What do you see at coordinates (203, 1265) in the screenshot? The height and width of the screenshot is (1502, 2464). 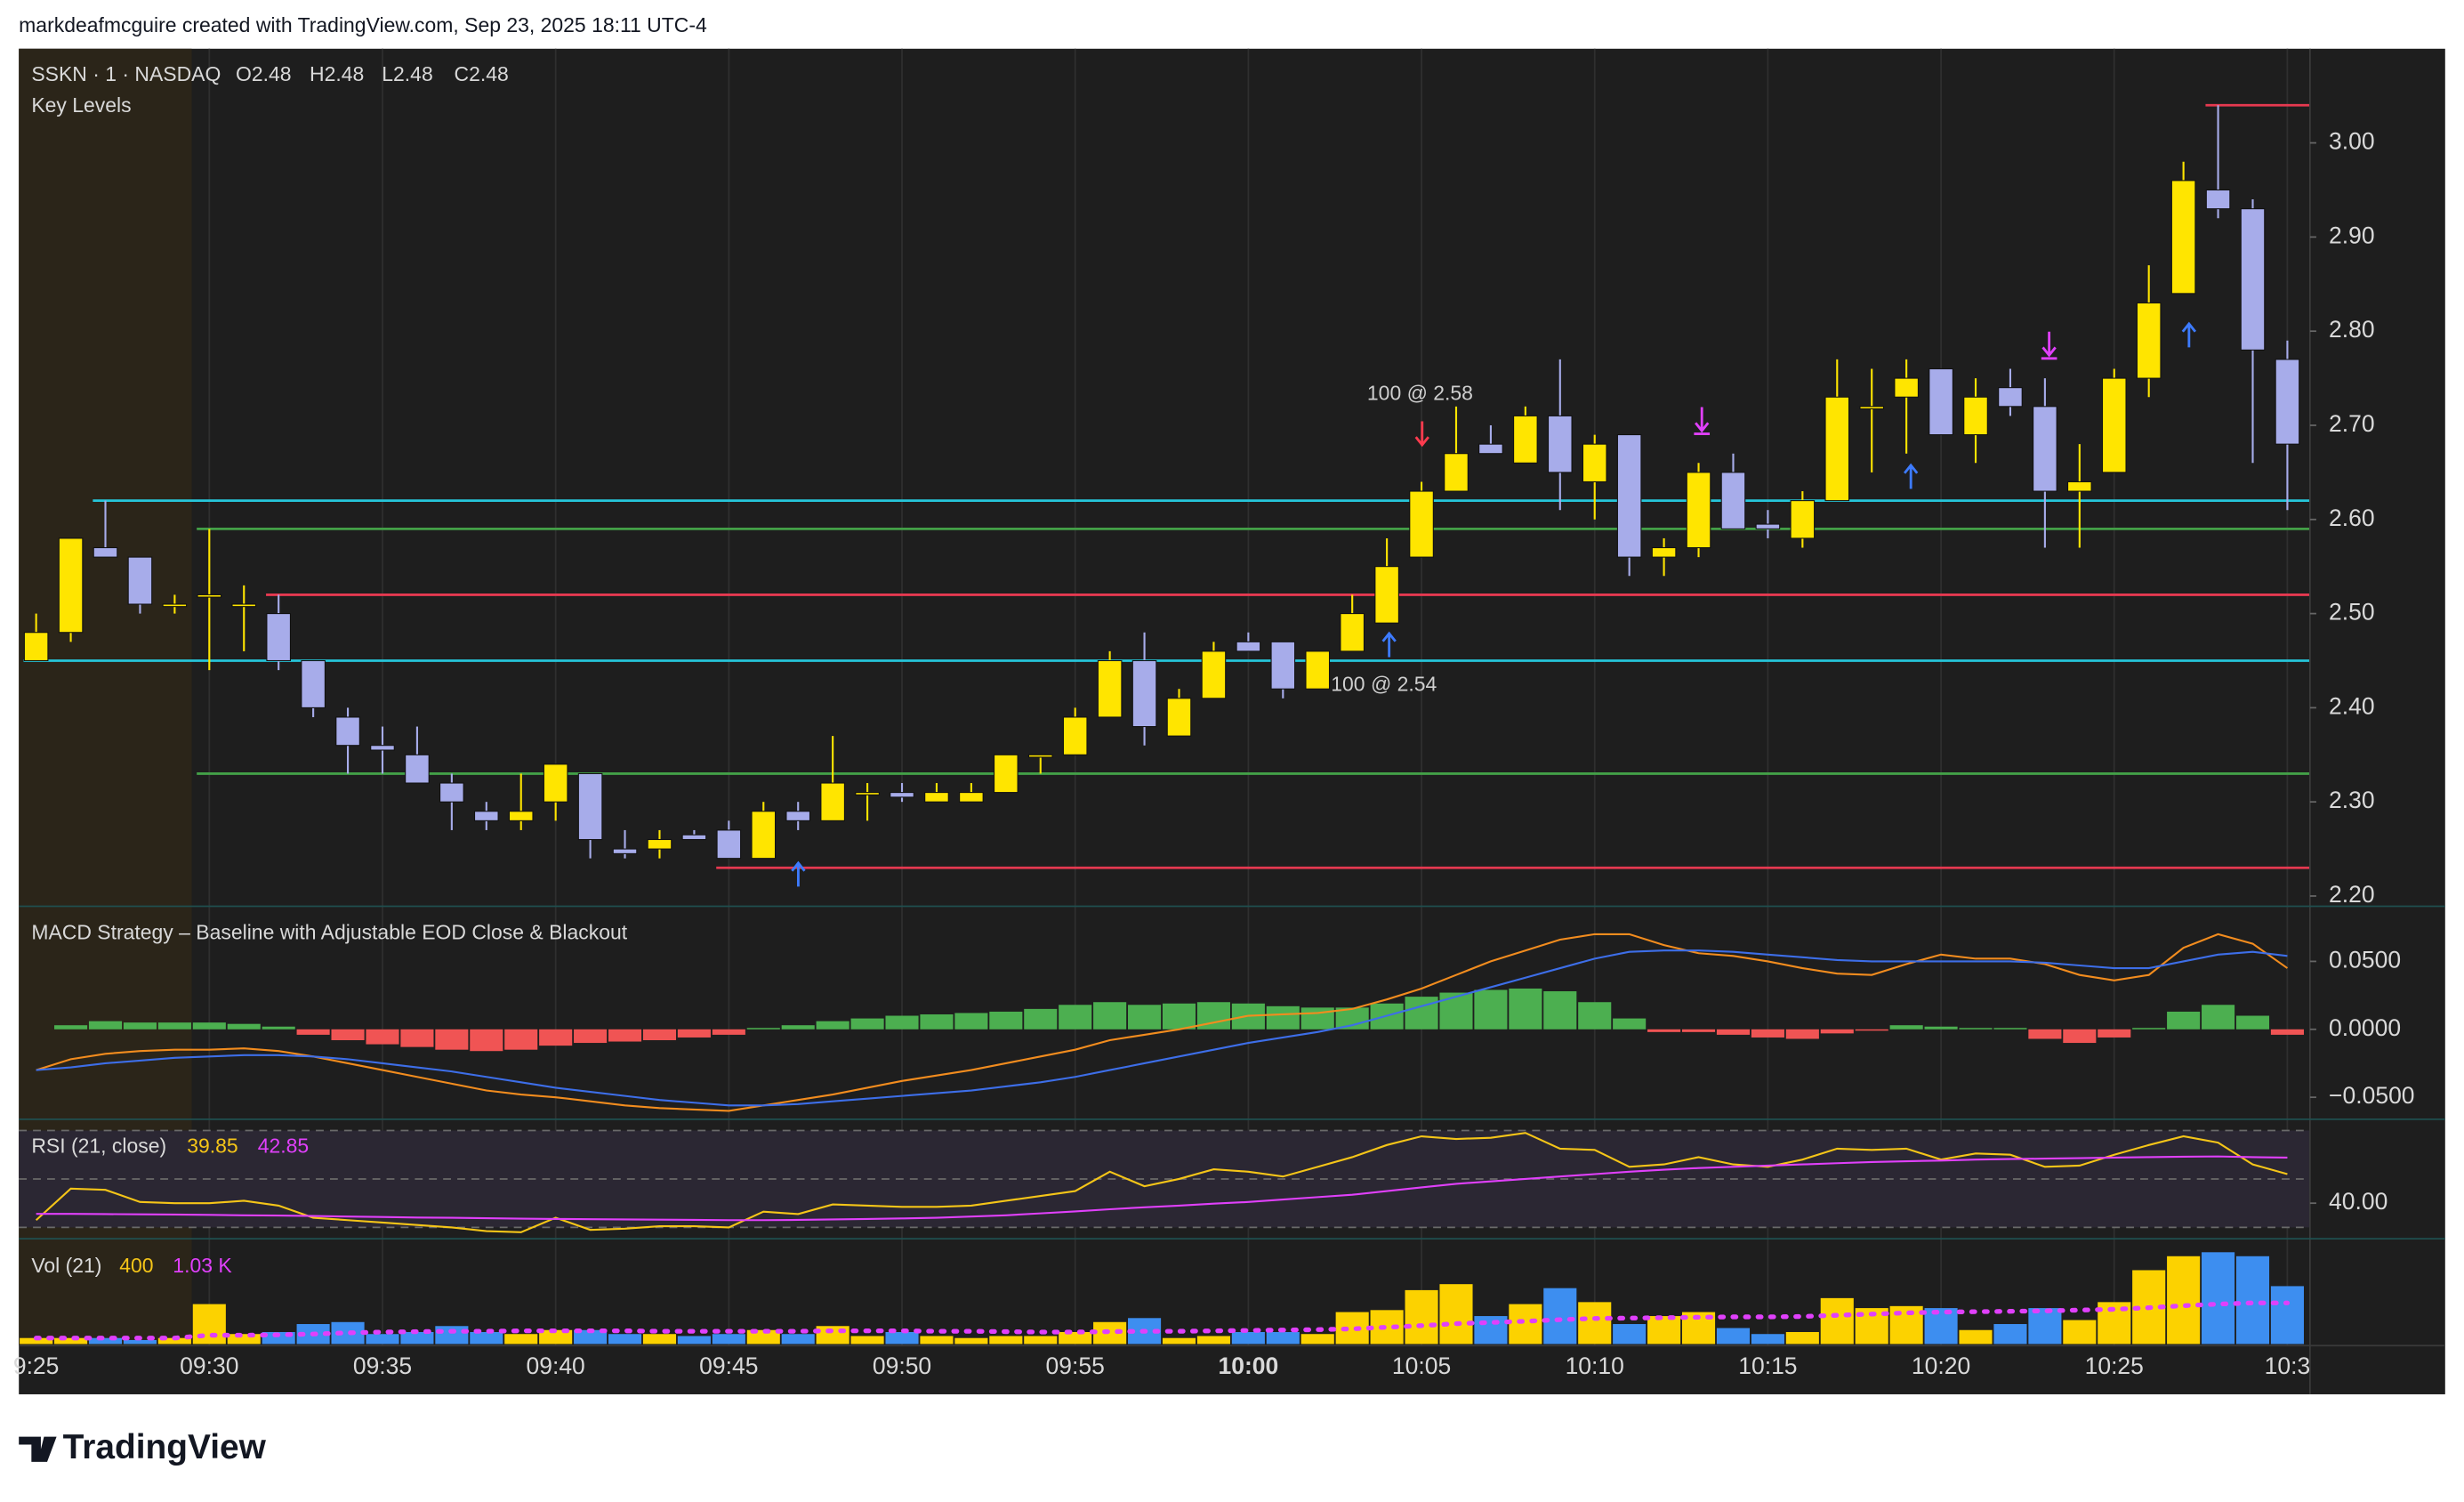 I see `vol-ma-value: 1.03 K` at bounding box center [203, 1265].